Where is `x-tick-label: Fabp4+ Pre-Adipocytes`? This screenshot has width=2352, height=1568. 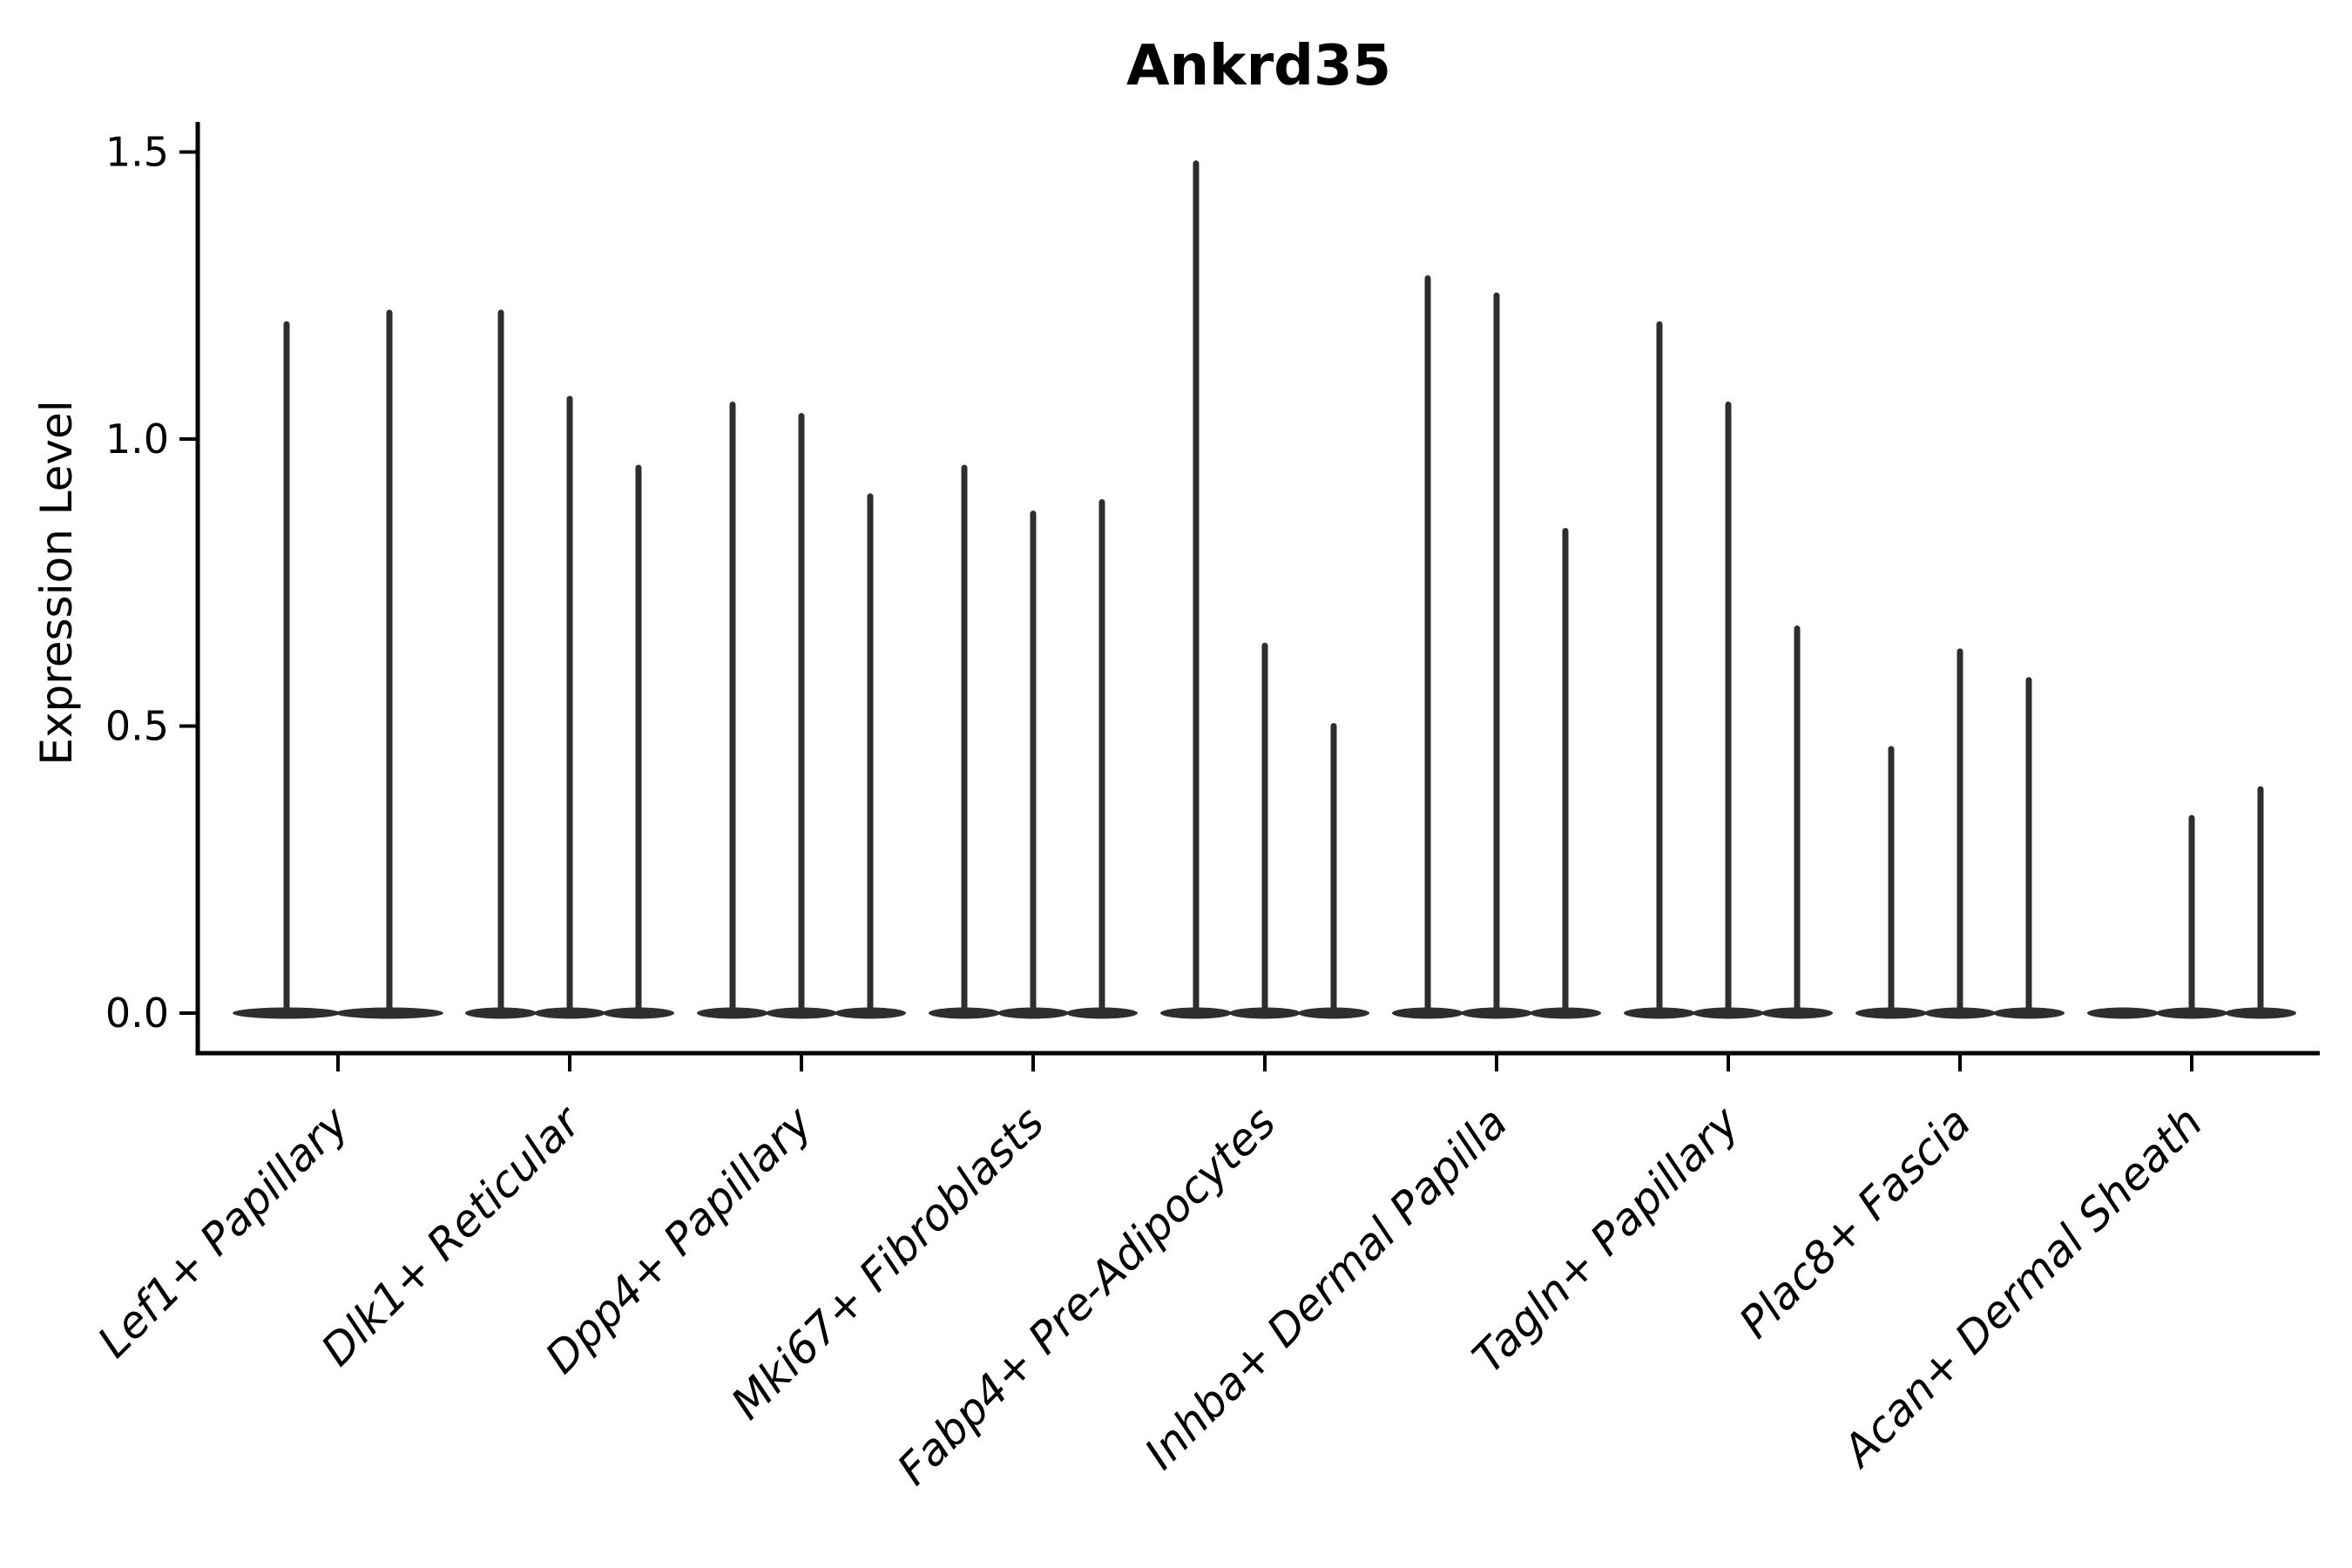 x-tick-label: Fabp4+ Pre-Adipocytes is located at coordinates (1087, 1296).